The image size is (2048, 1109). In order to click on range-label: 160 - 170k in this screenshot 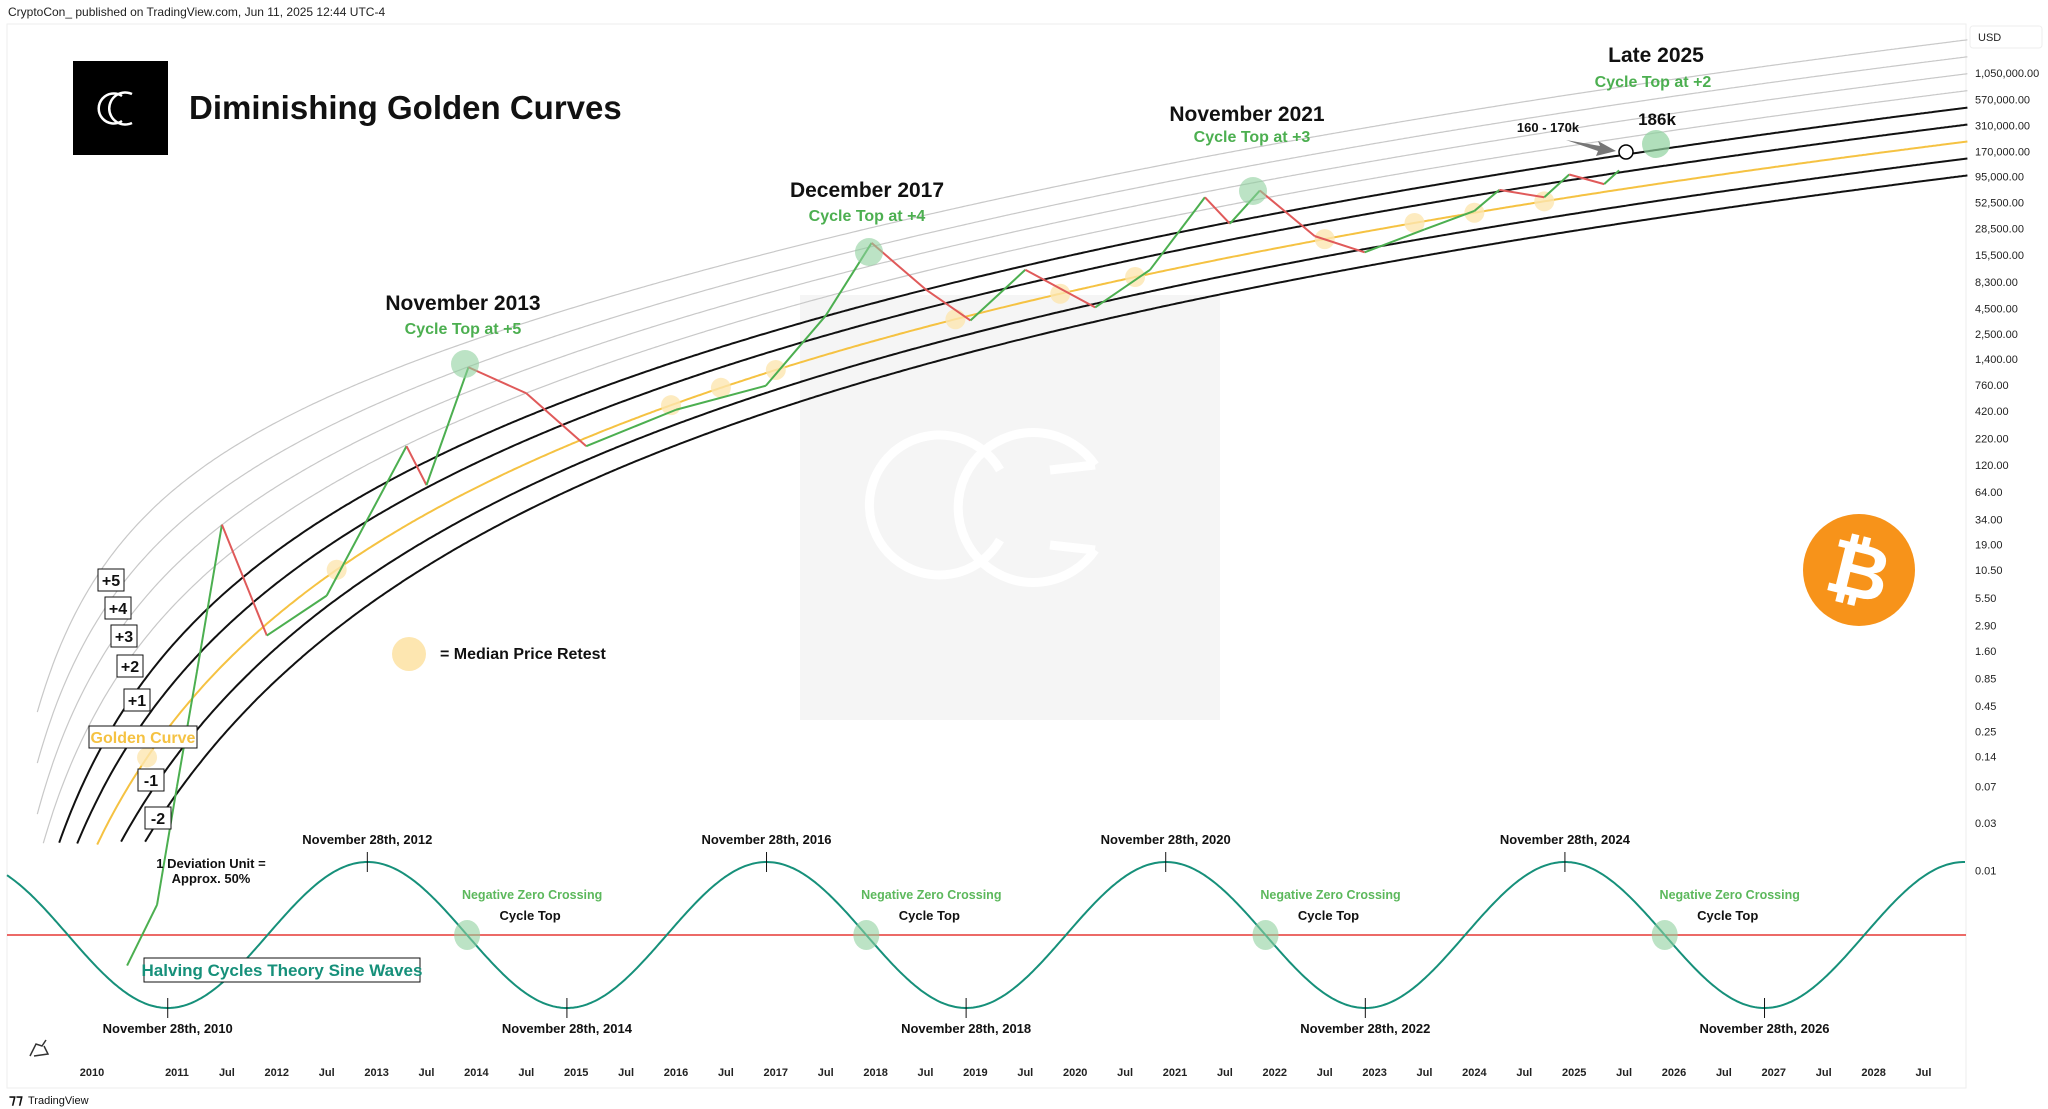, I will do `click(1548, 127)`.